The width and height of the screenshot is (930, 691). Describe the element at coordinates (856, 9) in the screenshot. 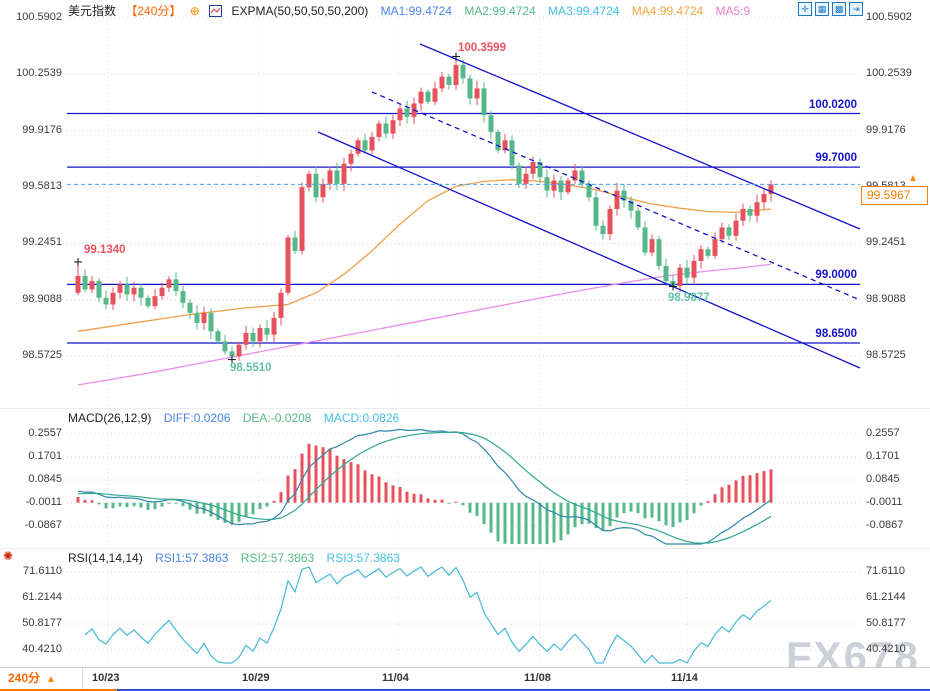

I see `jump-latest-icon: ⇥` at that location.